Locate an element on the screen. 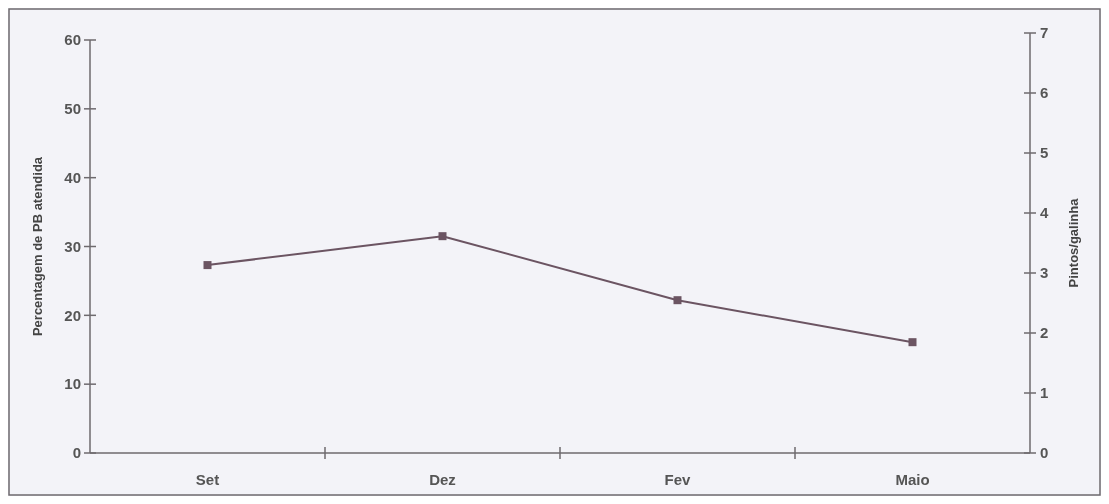  y-tick-label: 20 is located at coordinates (72, 315).